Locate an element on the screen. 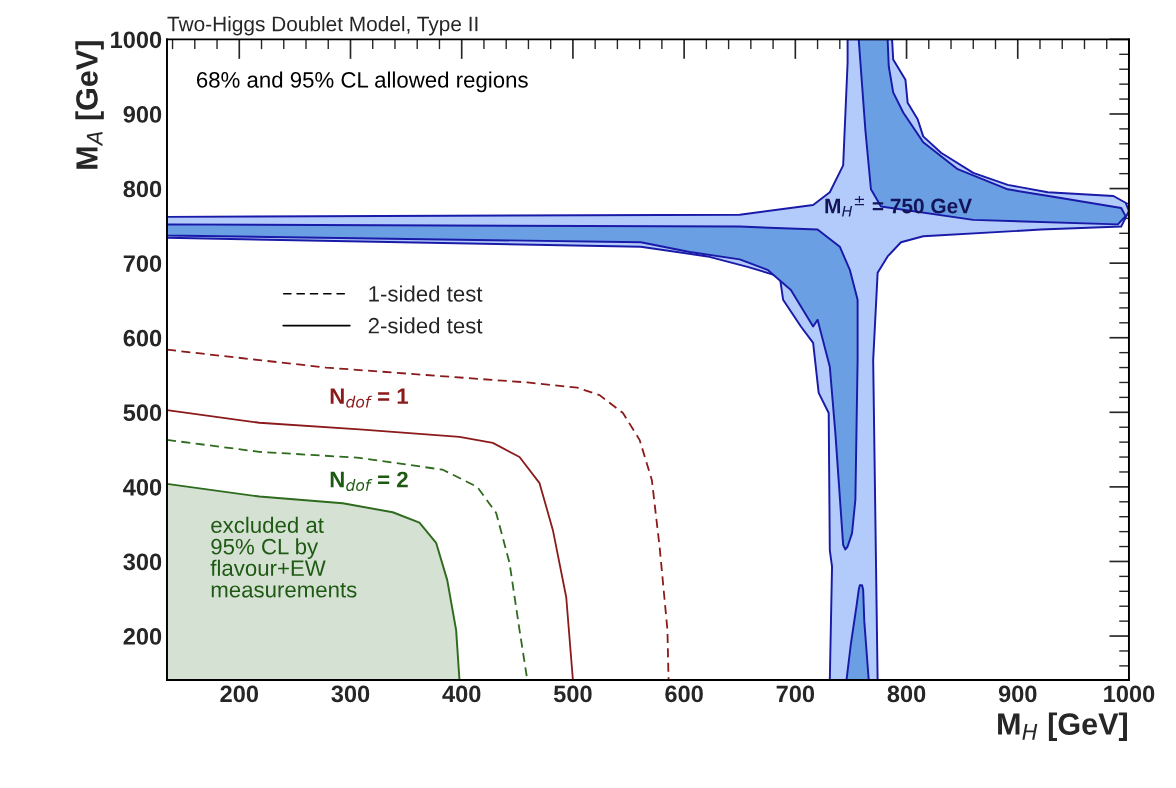  annotation: M$_{H}$$^{±}$ = 750 GeV is located at coordinates (898, 206).